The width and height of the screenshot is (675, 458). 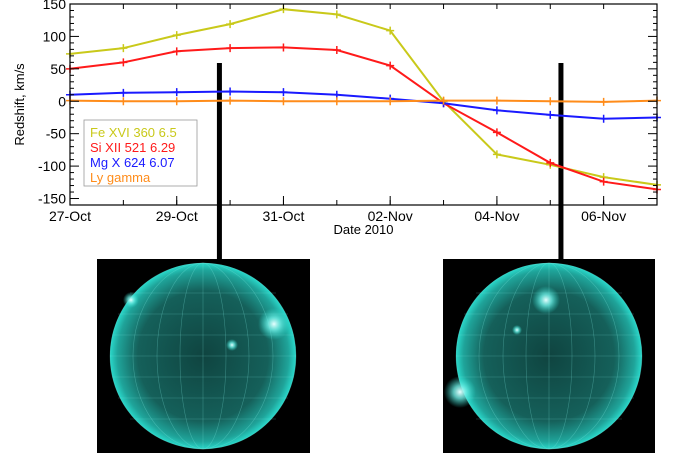 What do you see at coordinates (62, 101) in the screenshot?
I see `y-tick-label: 0` at bounding box center [62, 101].